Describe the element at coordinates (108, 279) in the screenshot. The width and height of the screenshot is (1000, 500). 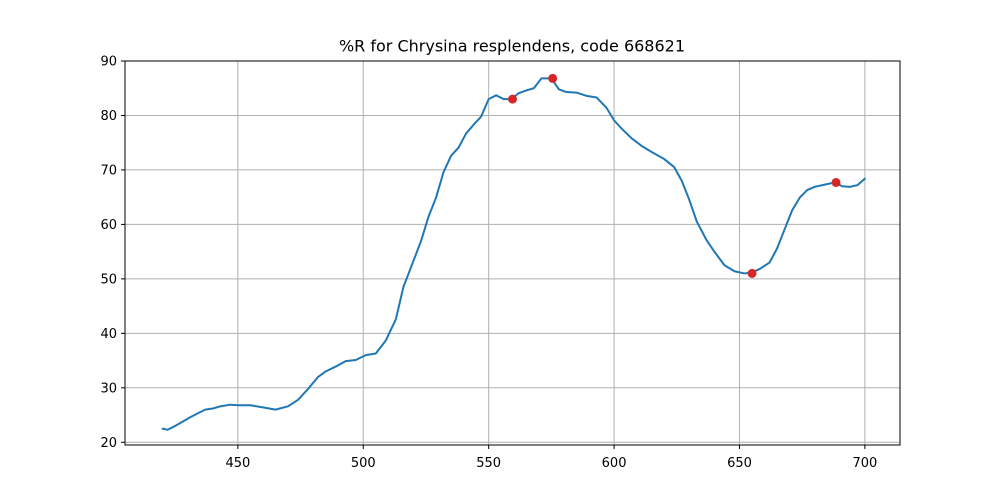
I see `y-tick-label: 50` at that location.